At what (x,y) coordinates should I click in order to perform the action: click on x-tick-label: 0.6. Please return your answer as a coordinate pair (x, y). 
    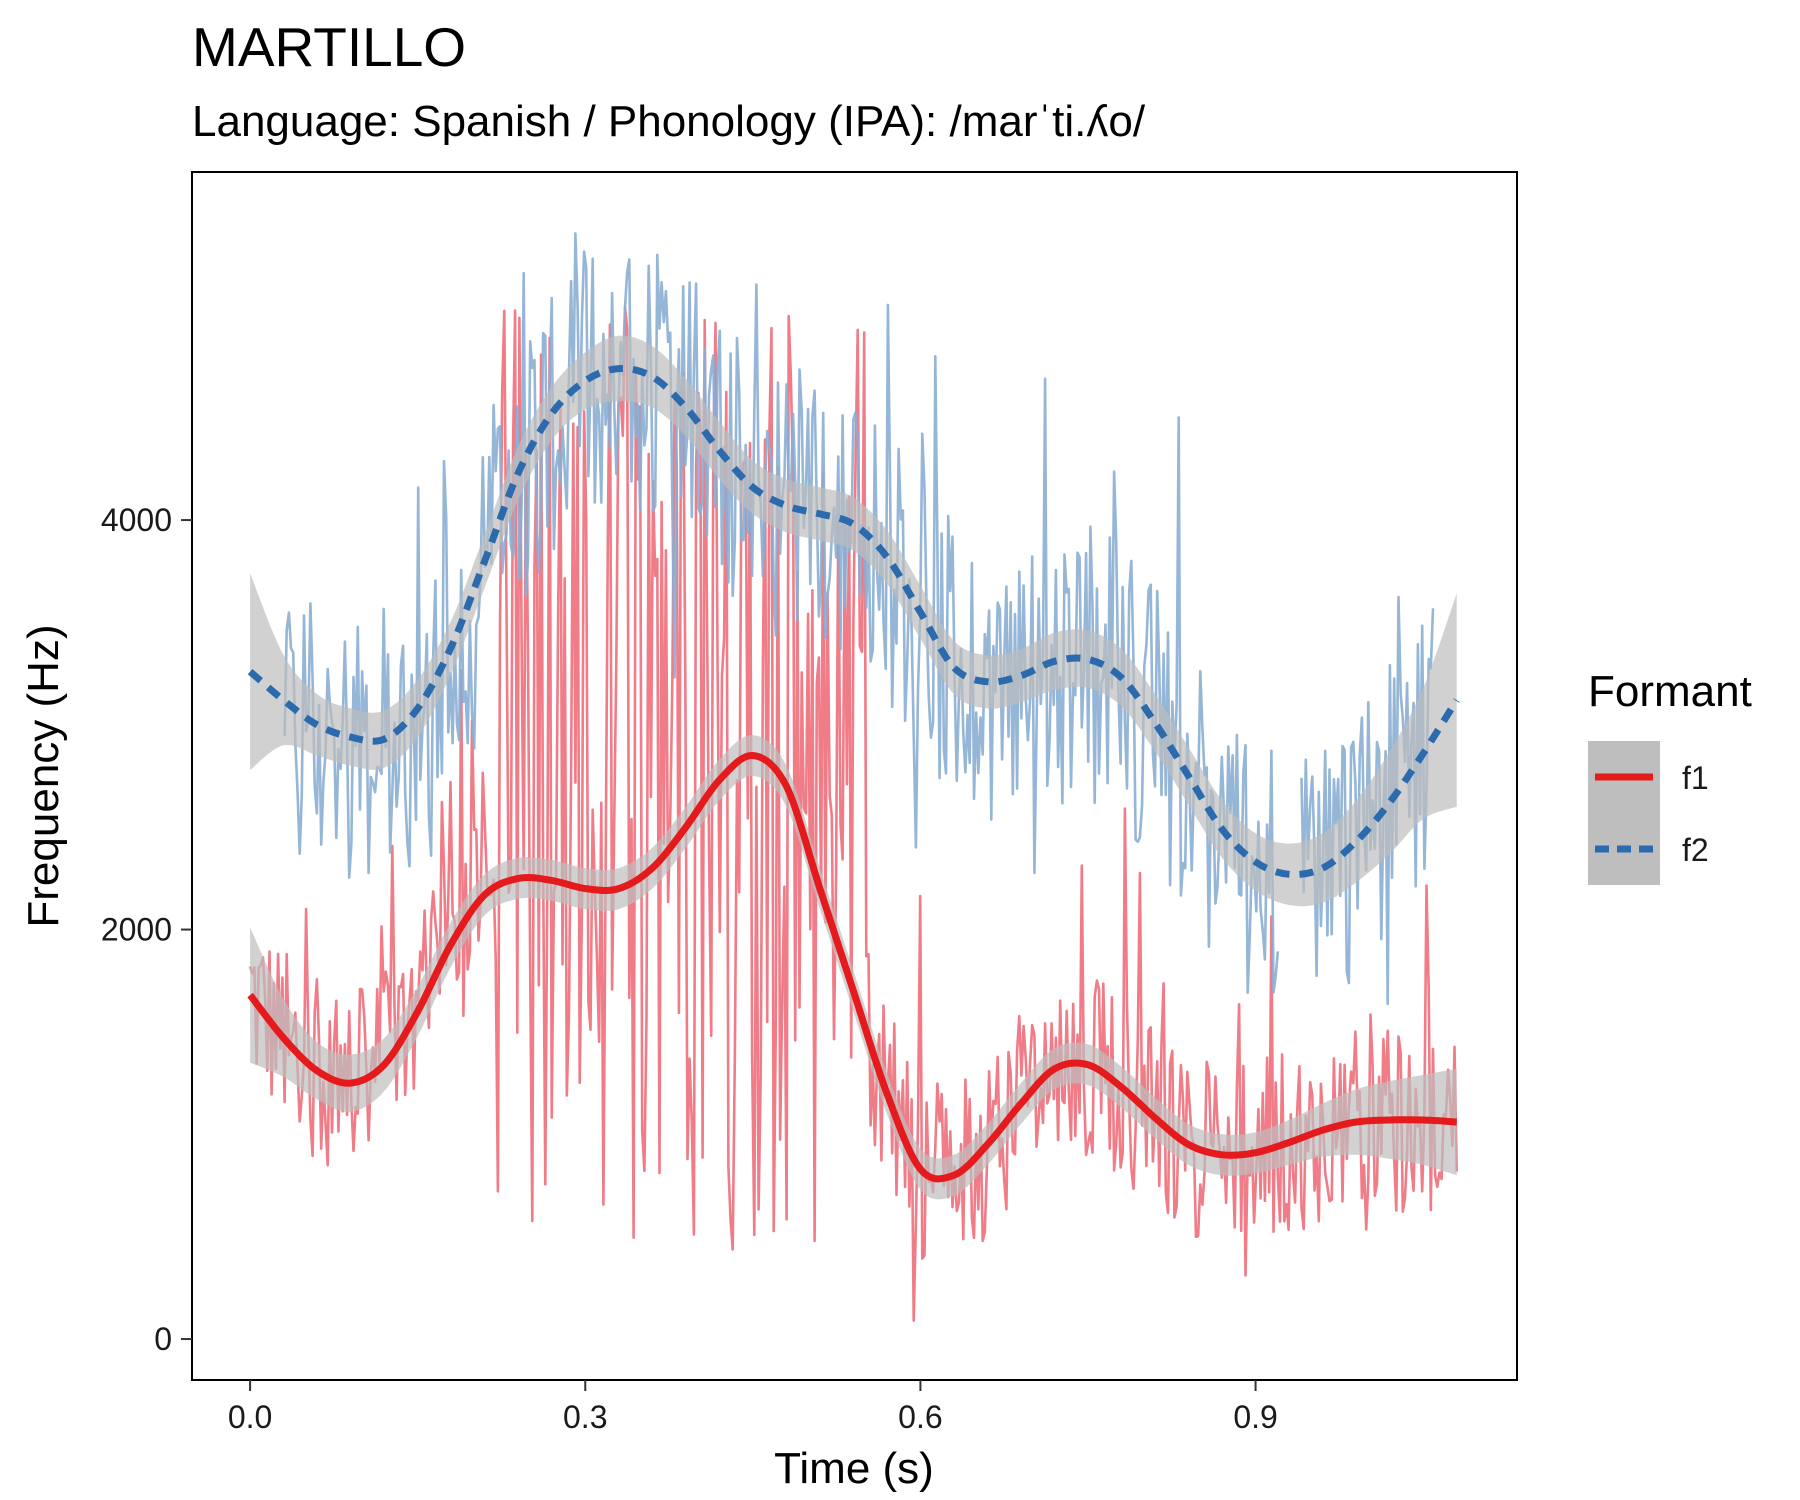
    Looking at the image, I should click on (920, 1417).